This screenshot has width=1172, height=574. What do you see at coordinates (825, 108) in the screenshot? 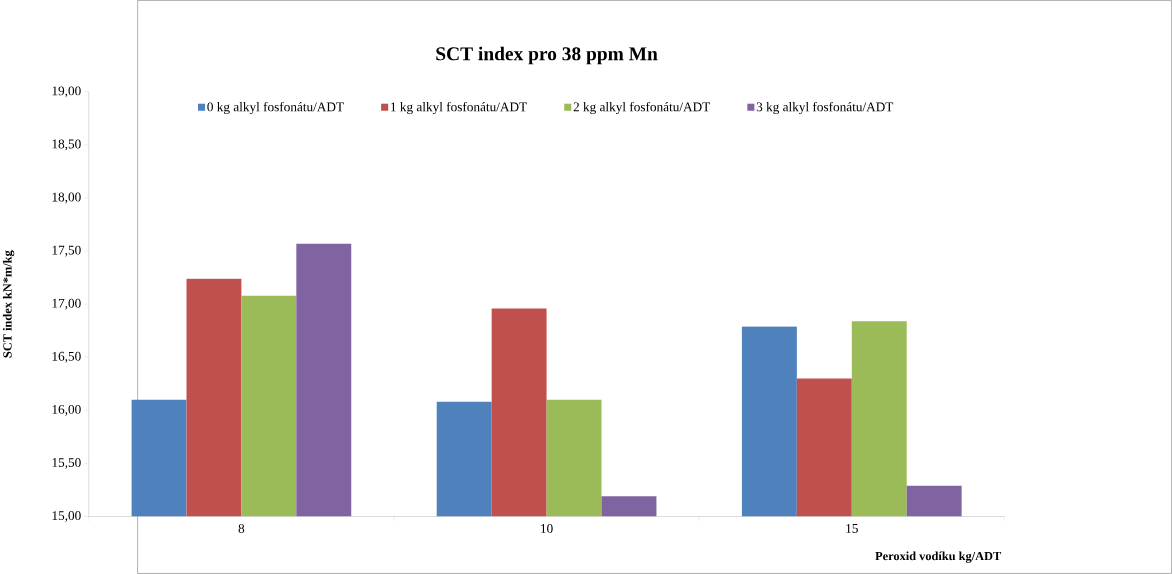
I see `legend-label: 3 kg alkyl fosfonátu/ADT` at bounding box center [825, 108].